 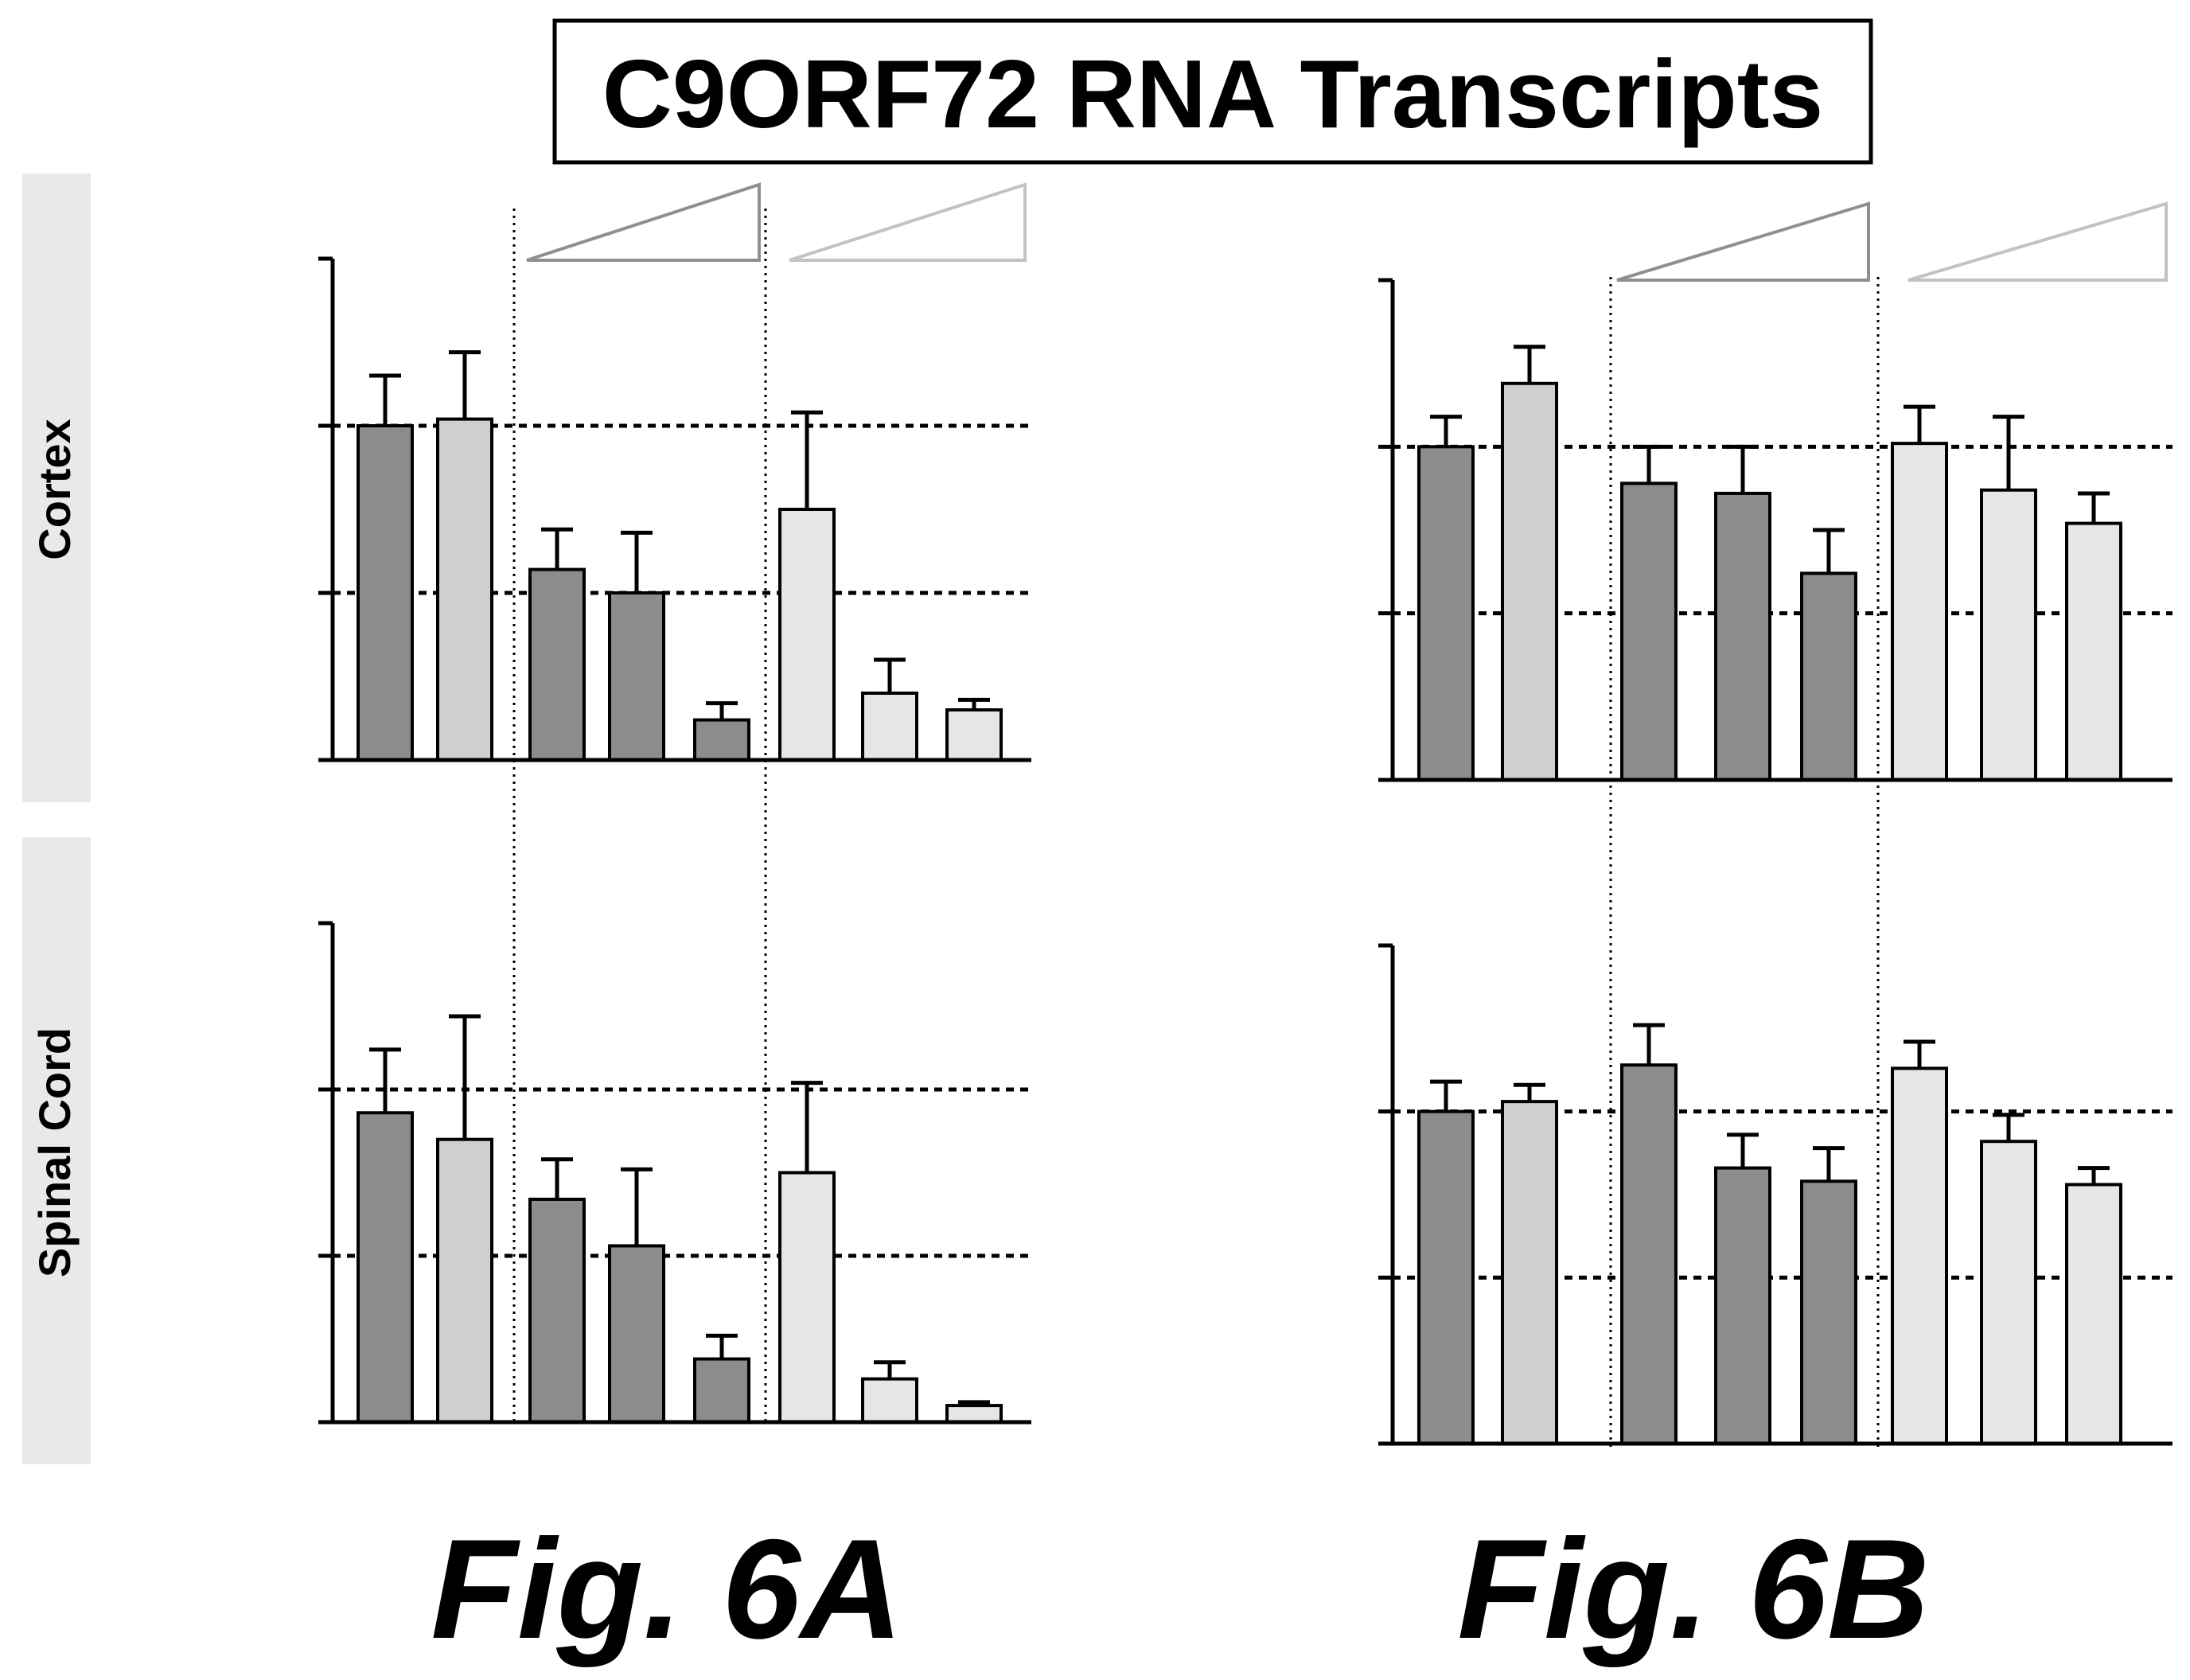 I want to click on row-label-bg-cortex, so click(x=56, y=487).